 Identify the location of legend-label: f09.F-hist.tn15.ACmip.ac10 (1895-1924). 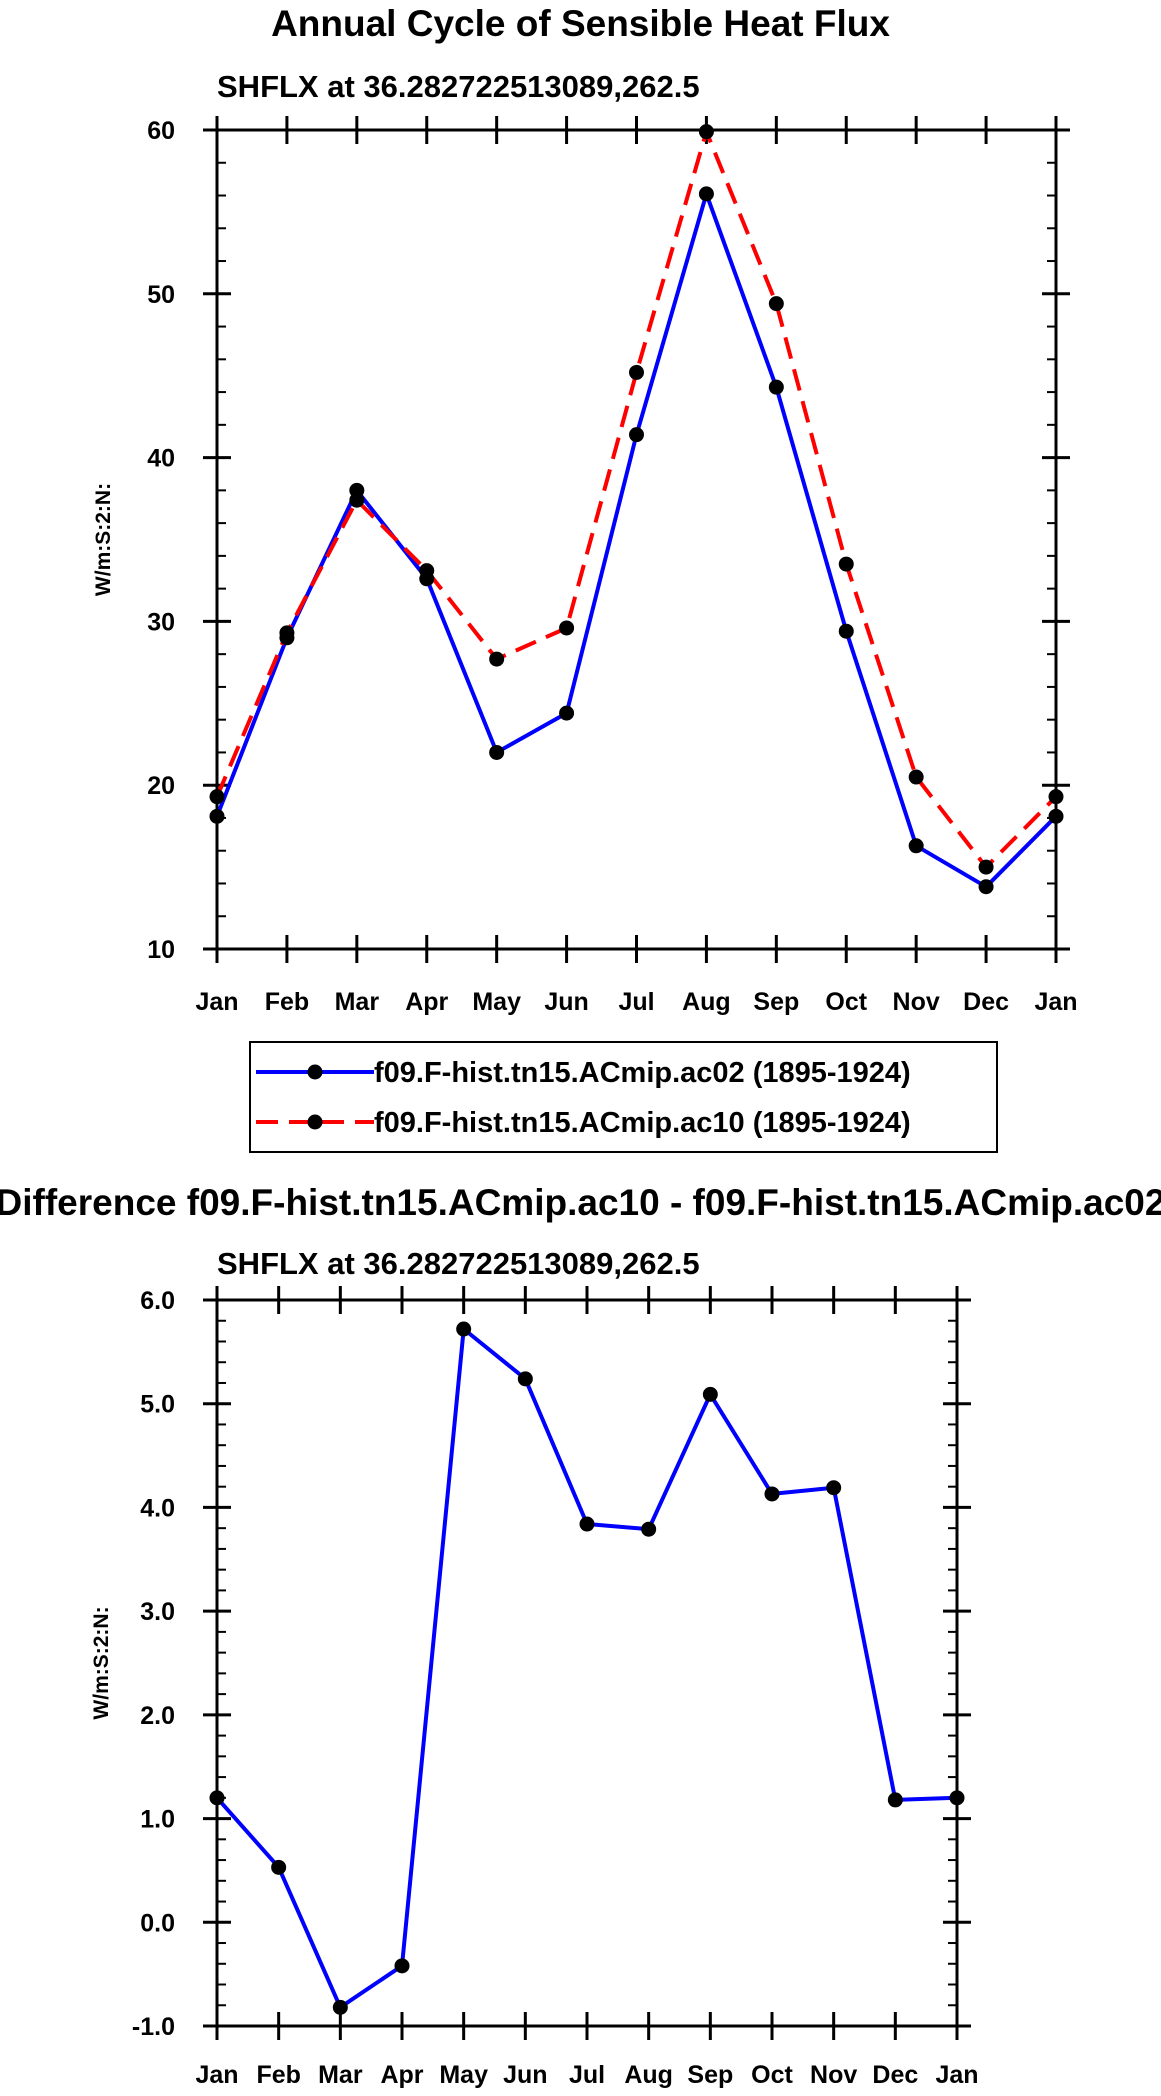
(642, 1123).